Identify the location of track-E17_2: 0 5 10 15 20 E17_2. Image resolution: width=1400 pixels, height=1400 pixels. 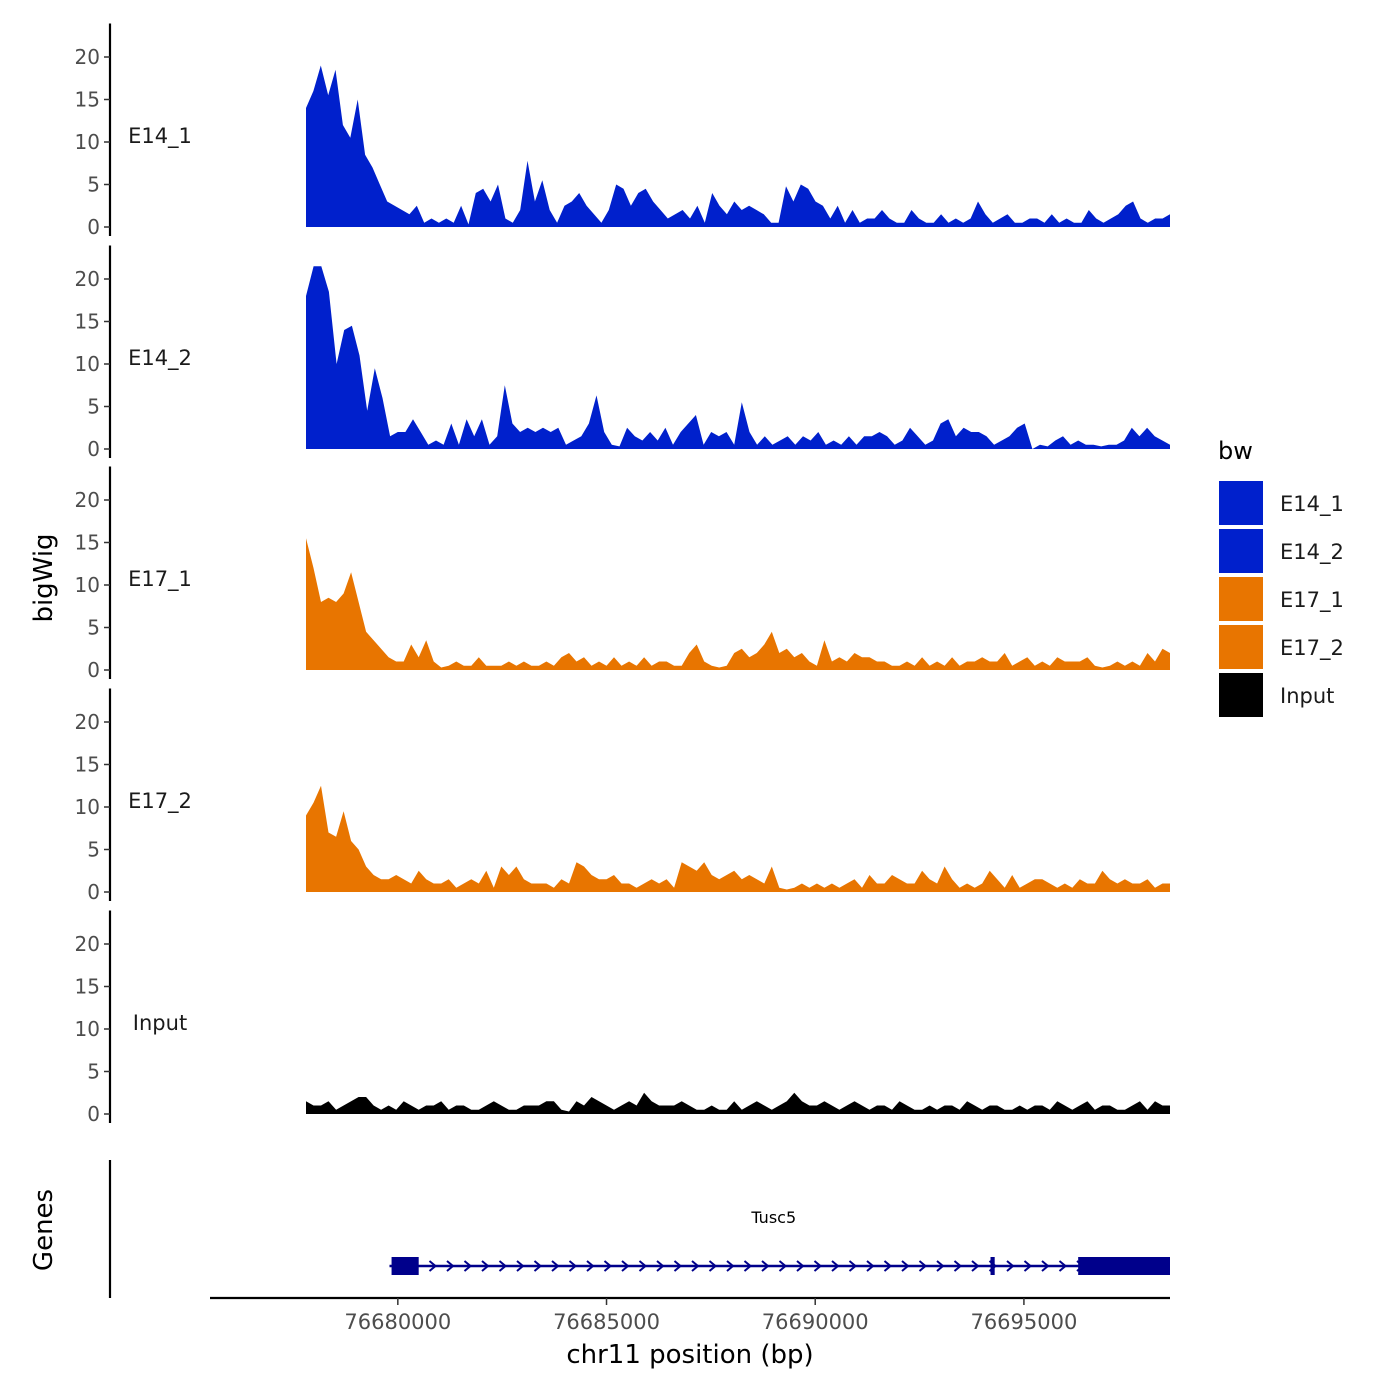
(622, 796).